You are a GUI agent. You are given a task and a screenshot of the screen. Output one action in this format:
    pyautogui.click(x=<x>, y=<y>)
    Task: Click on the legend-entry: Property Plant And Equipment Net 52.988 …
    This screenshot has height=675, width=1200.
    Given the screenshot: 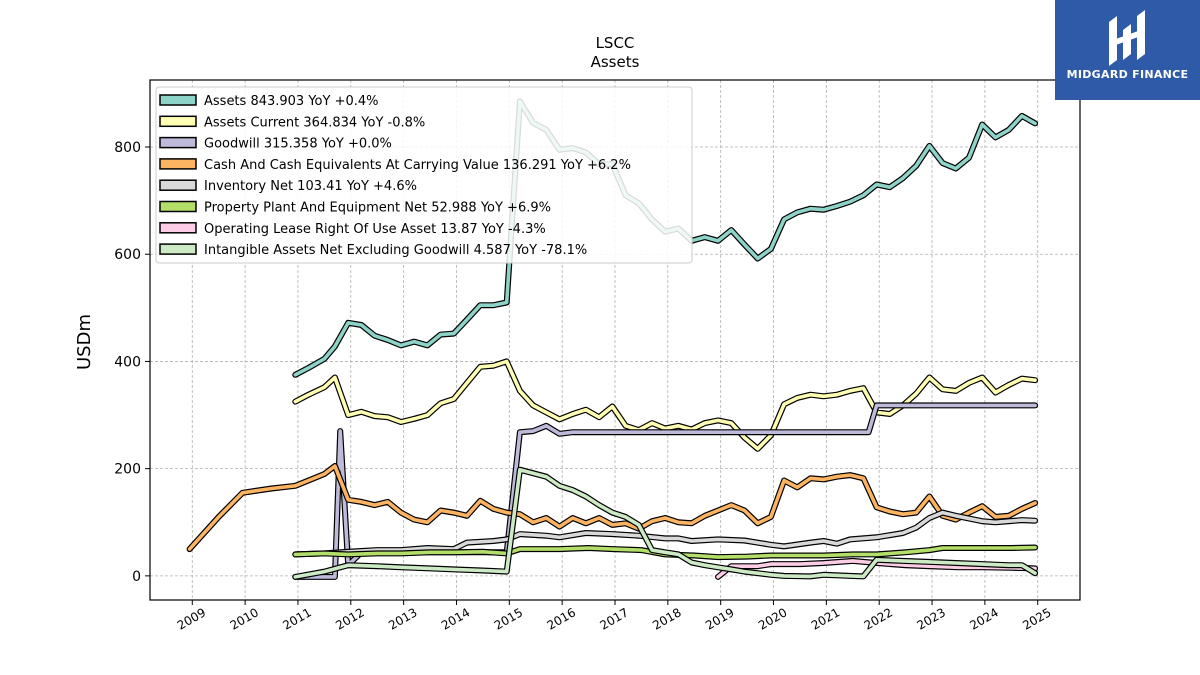 What is the action you would take?
    pyautogui.click(x=377, y=208)
    